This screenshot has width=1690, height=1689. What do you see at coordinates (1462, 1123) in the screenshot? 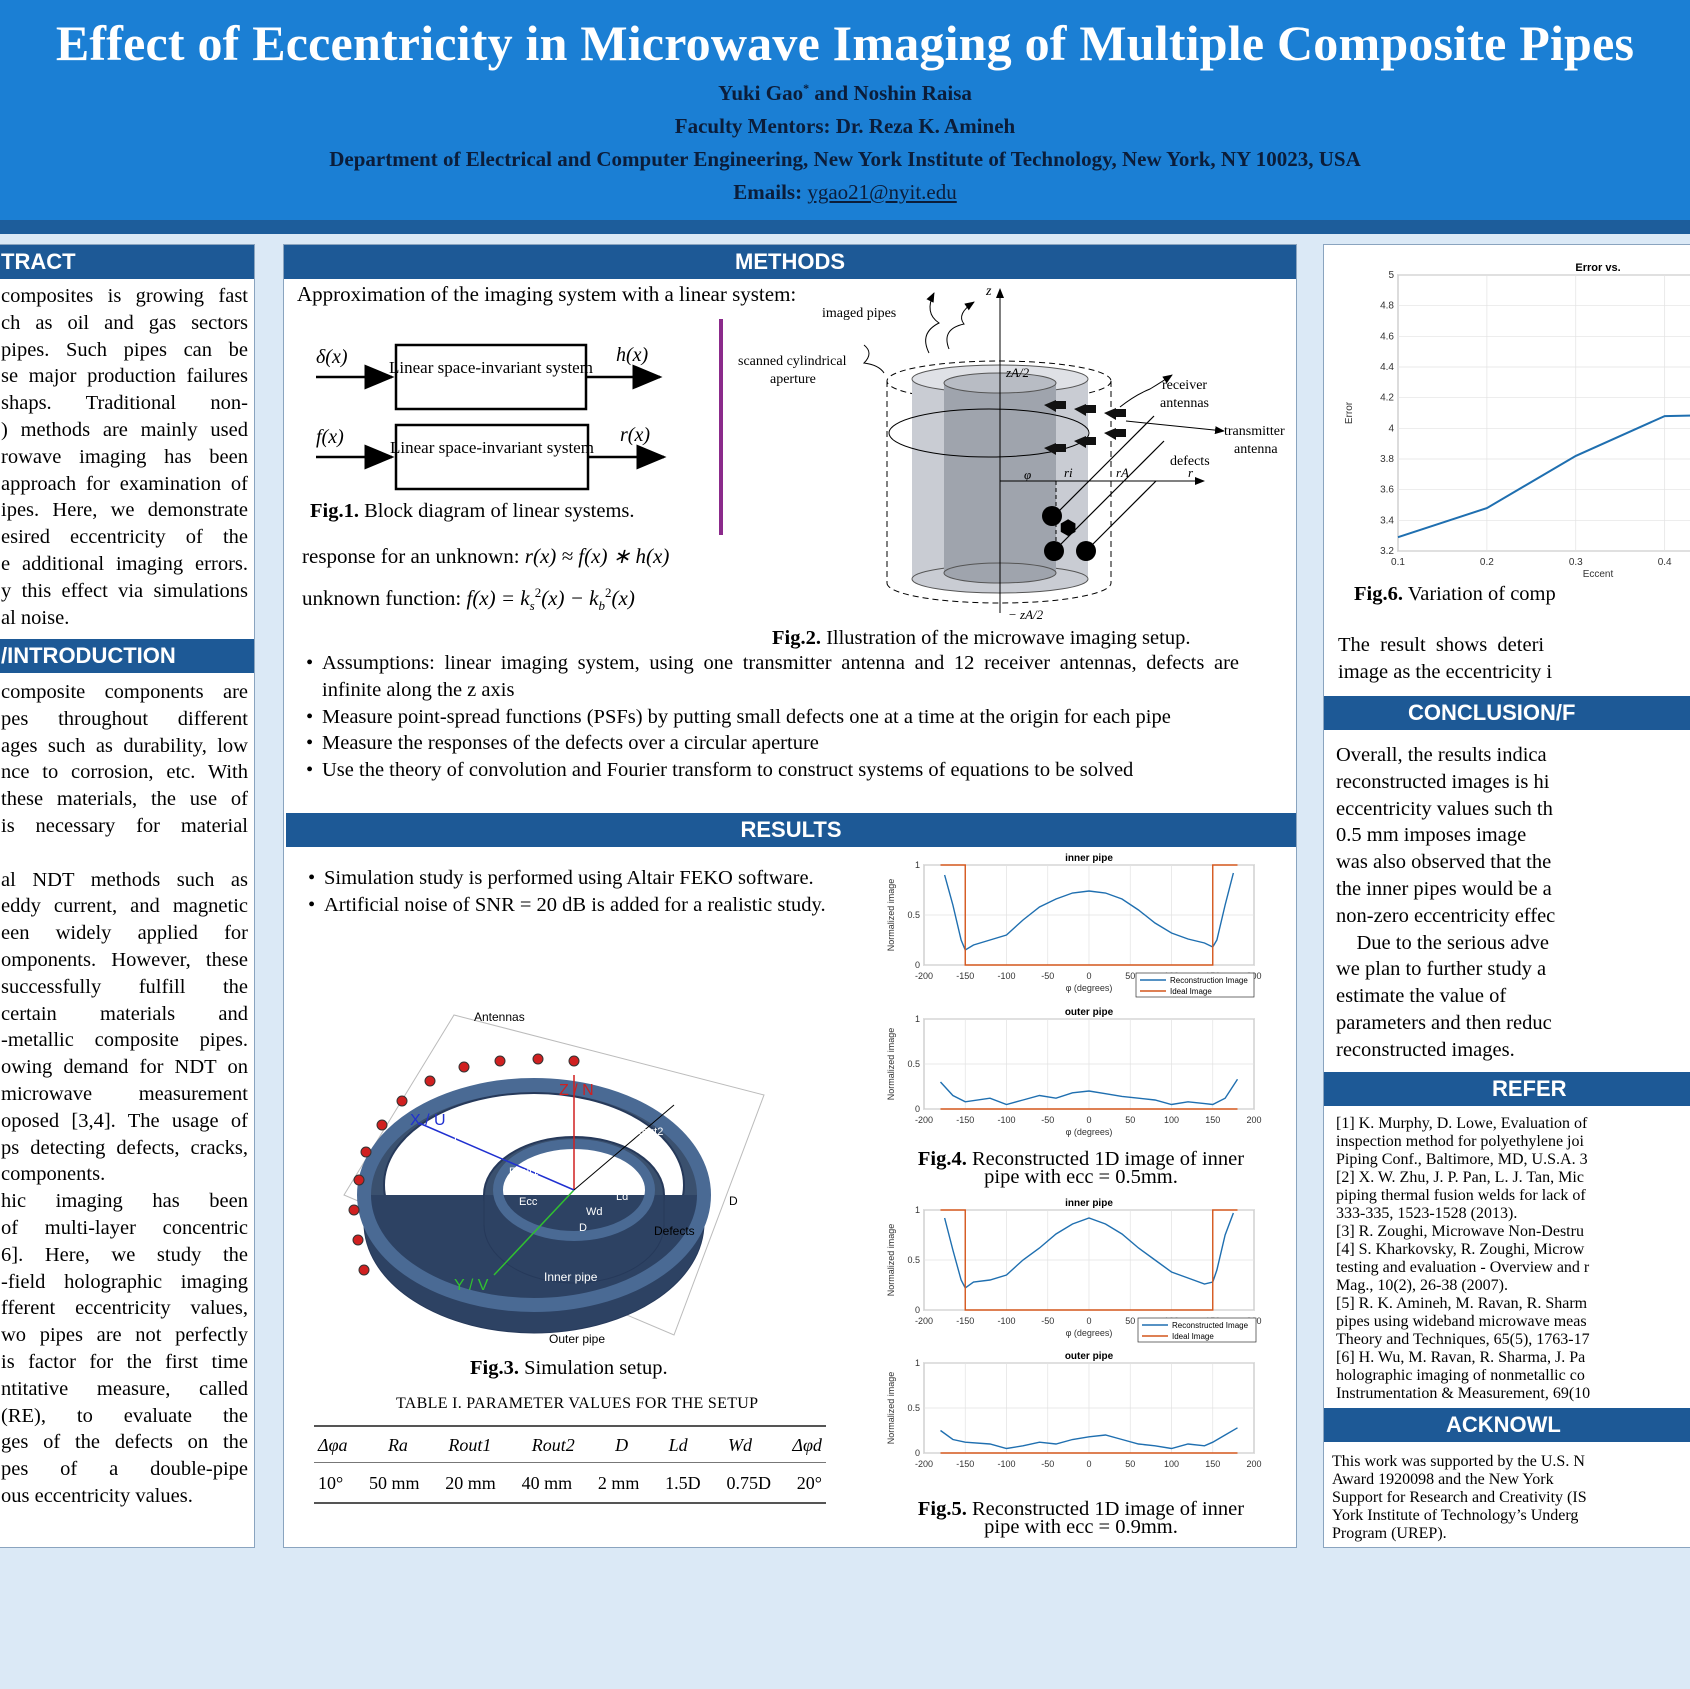
I see `reference-line: [1] K. Murphy, D. Lowe, Evaluation of` at bounding box center [1462, 1123].